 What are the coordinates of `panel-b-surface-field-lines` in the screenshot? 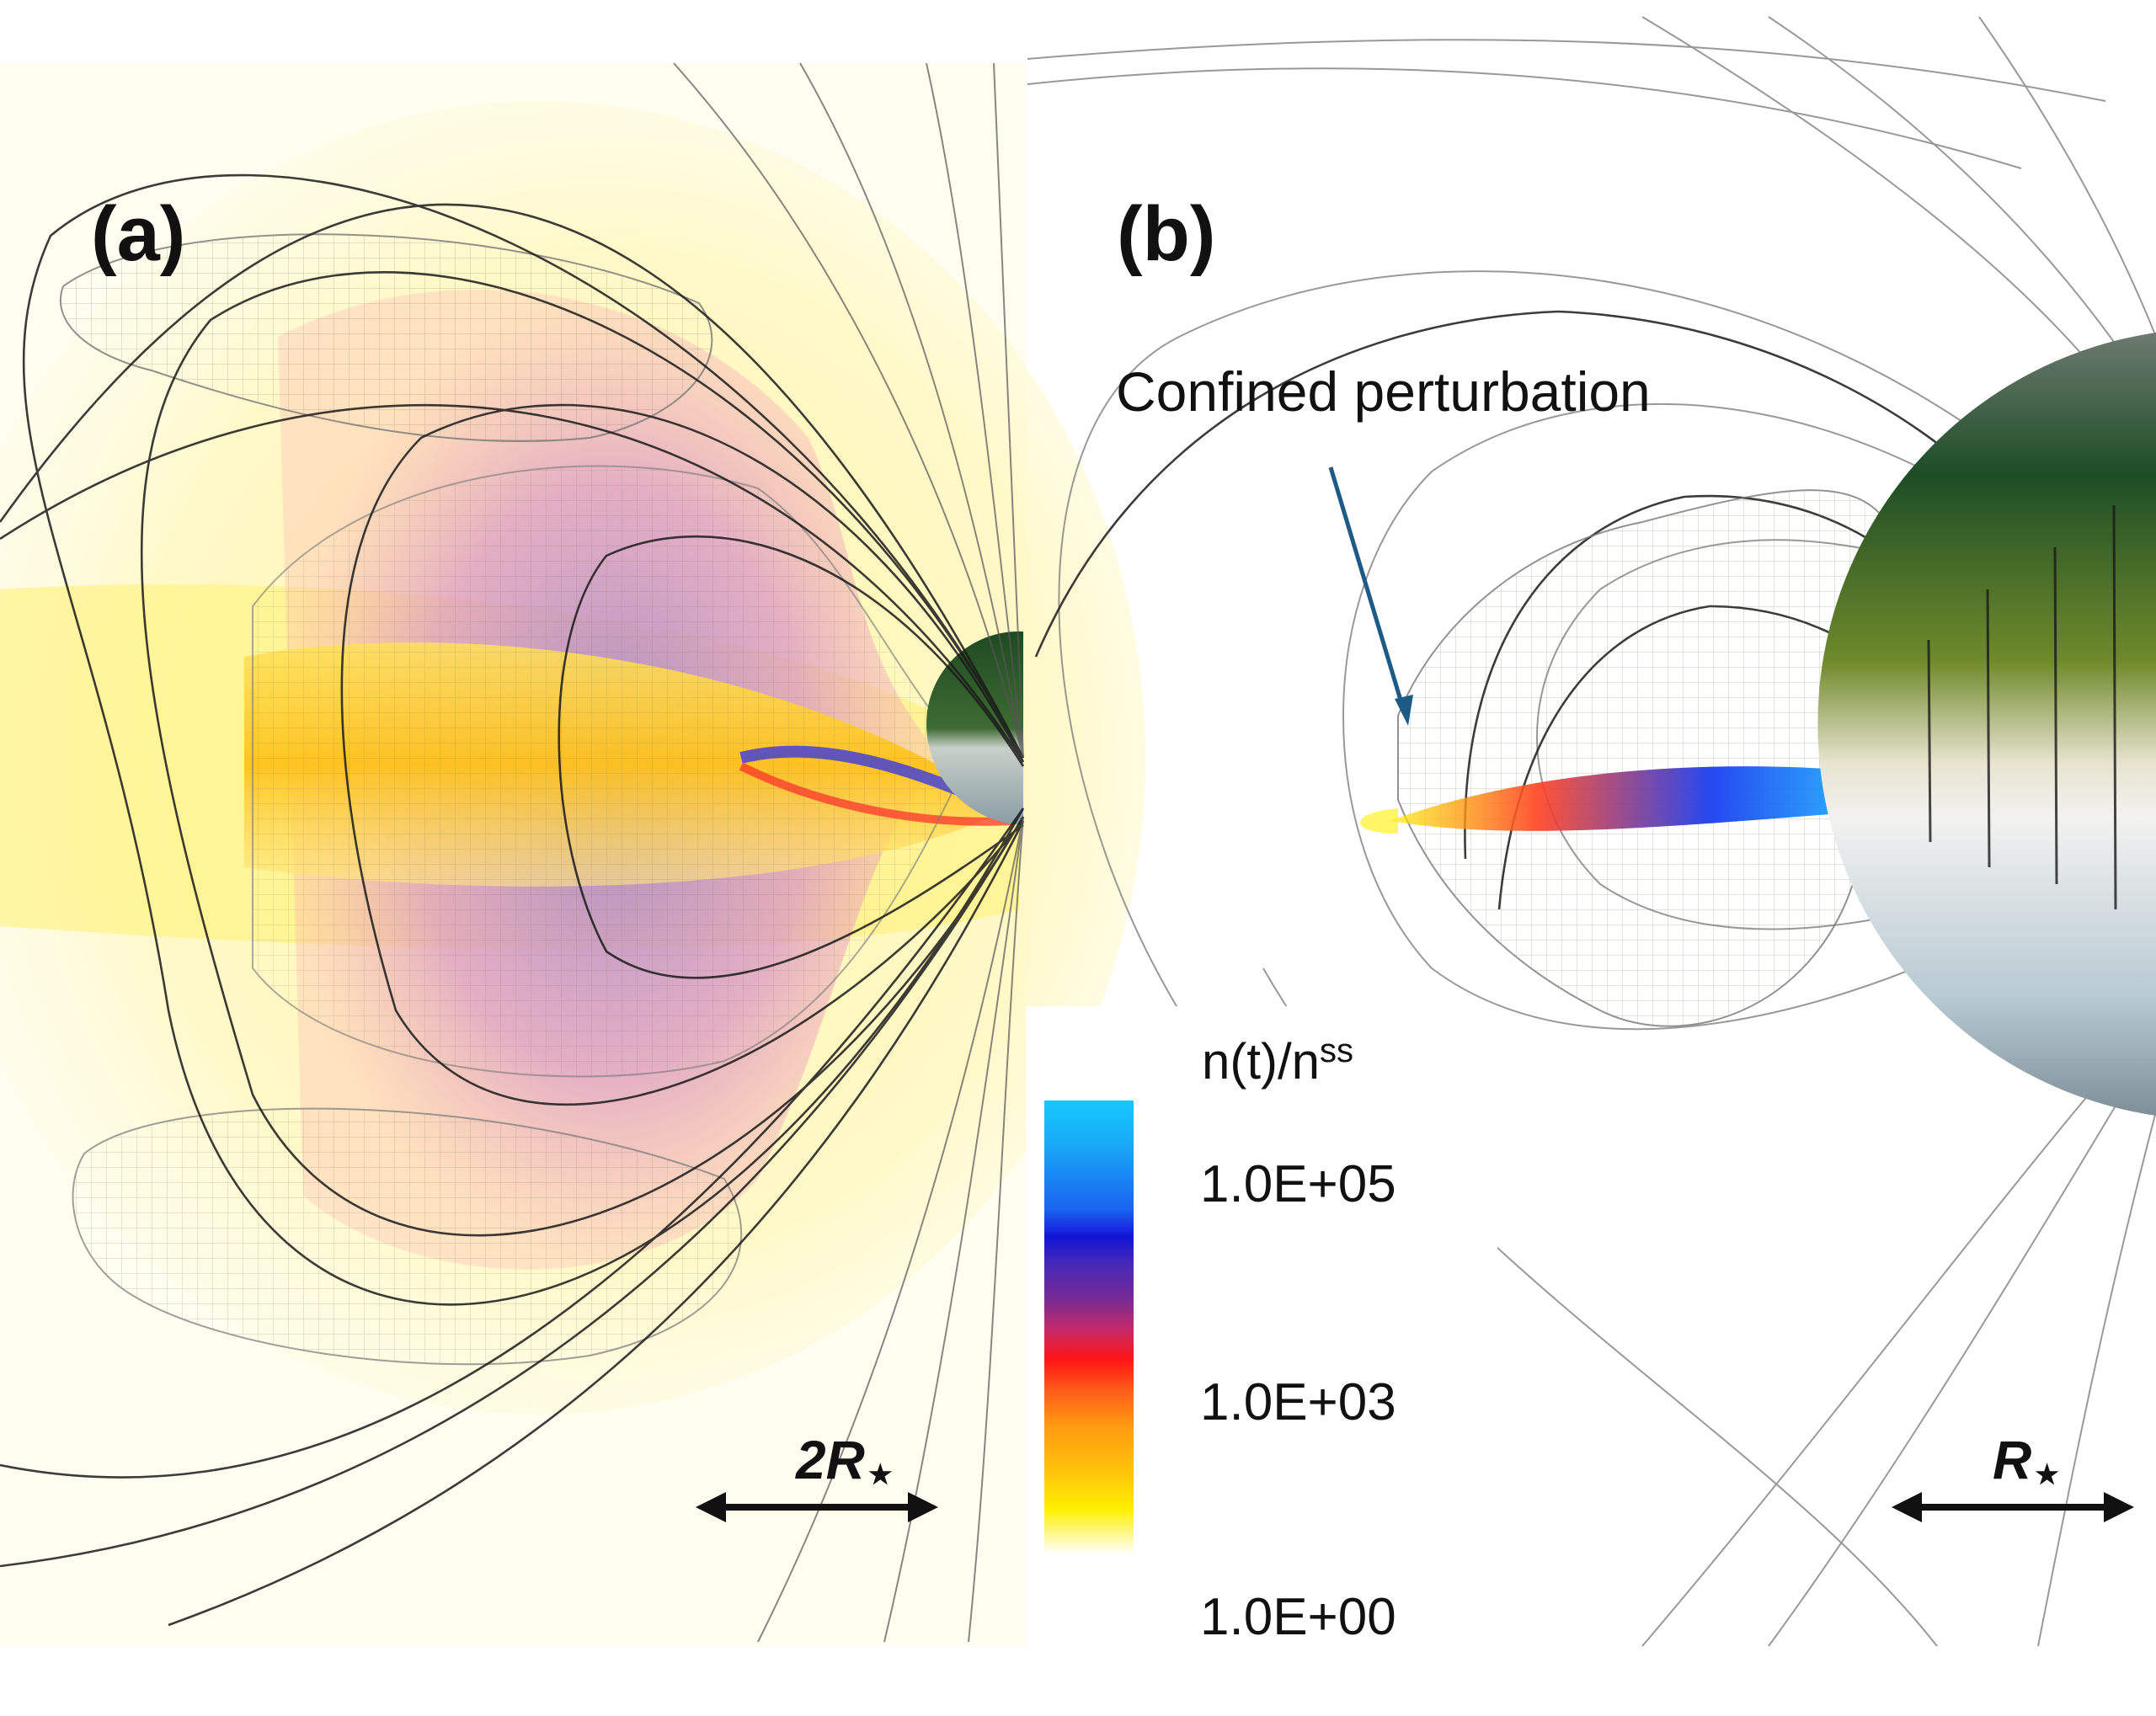 It's located at (2022, 707).